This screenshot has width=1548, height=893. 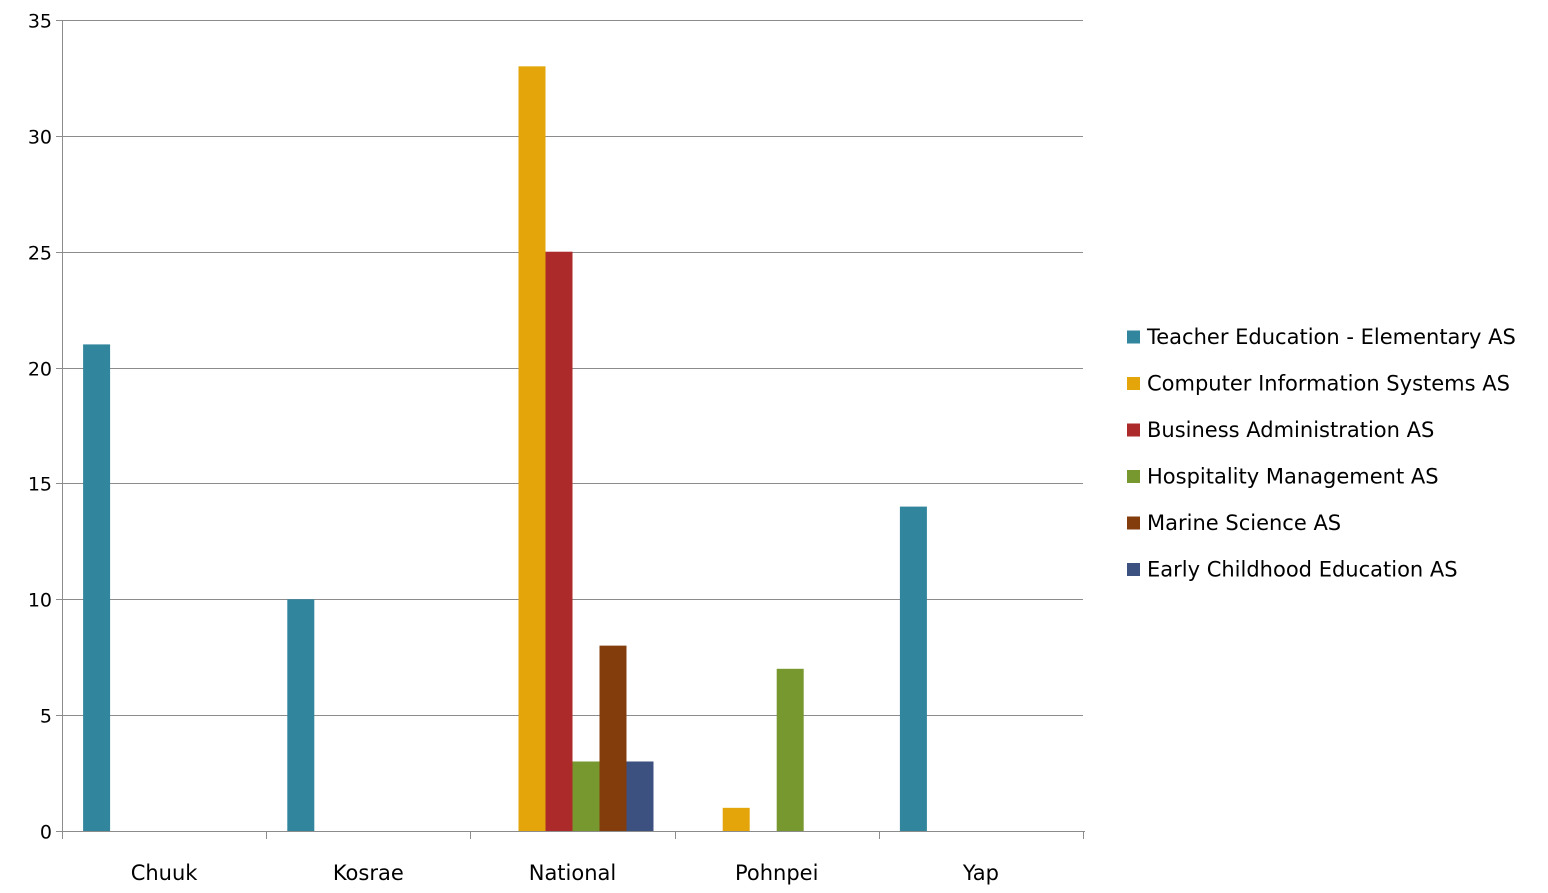 What do you see at coordinates (1244, 523) in the screenshot?
I see `legend-label: Marine Science AS` at bounding box center [1244, 523].